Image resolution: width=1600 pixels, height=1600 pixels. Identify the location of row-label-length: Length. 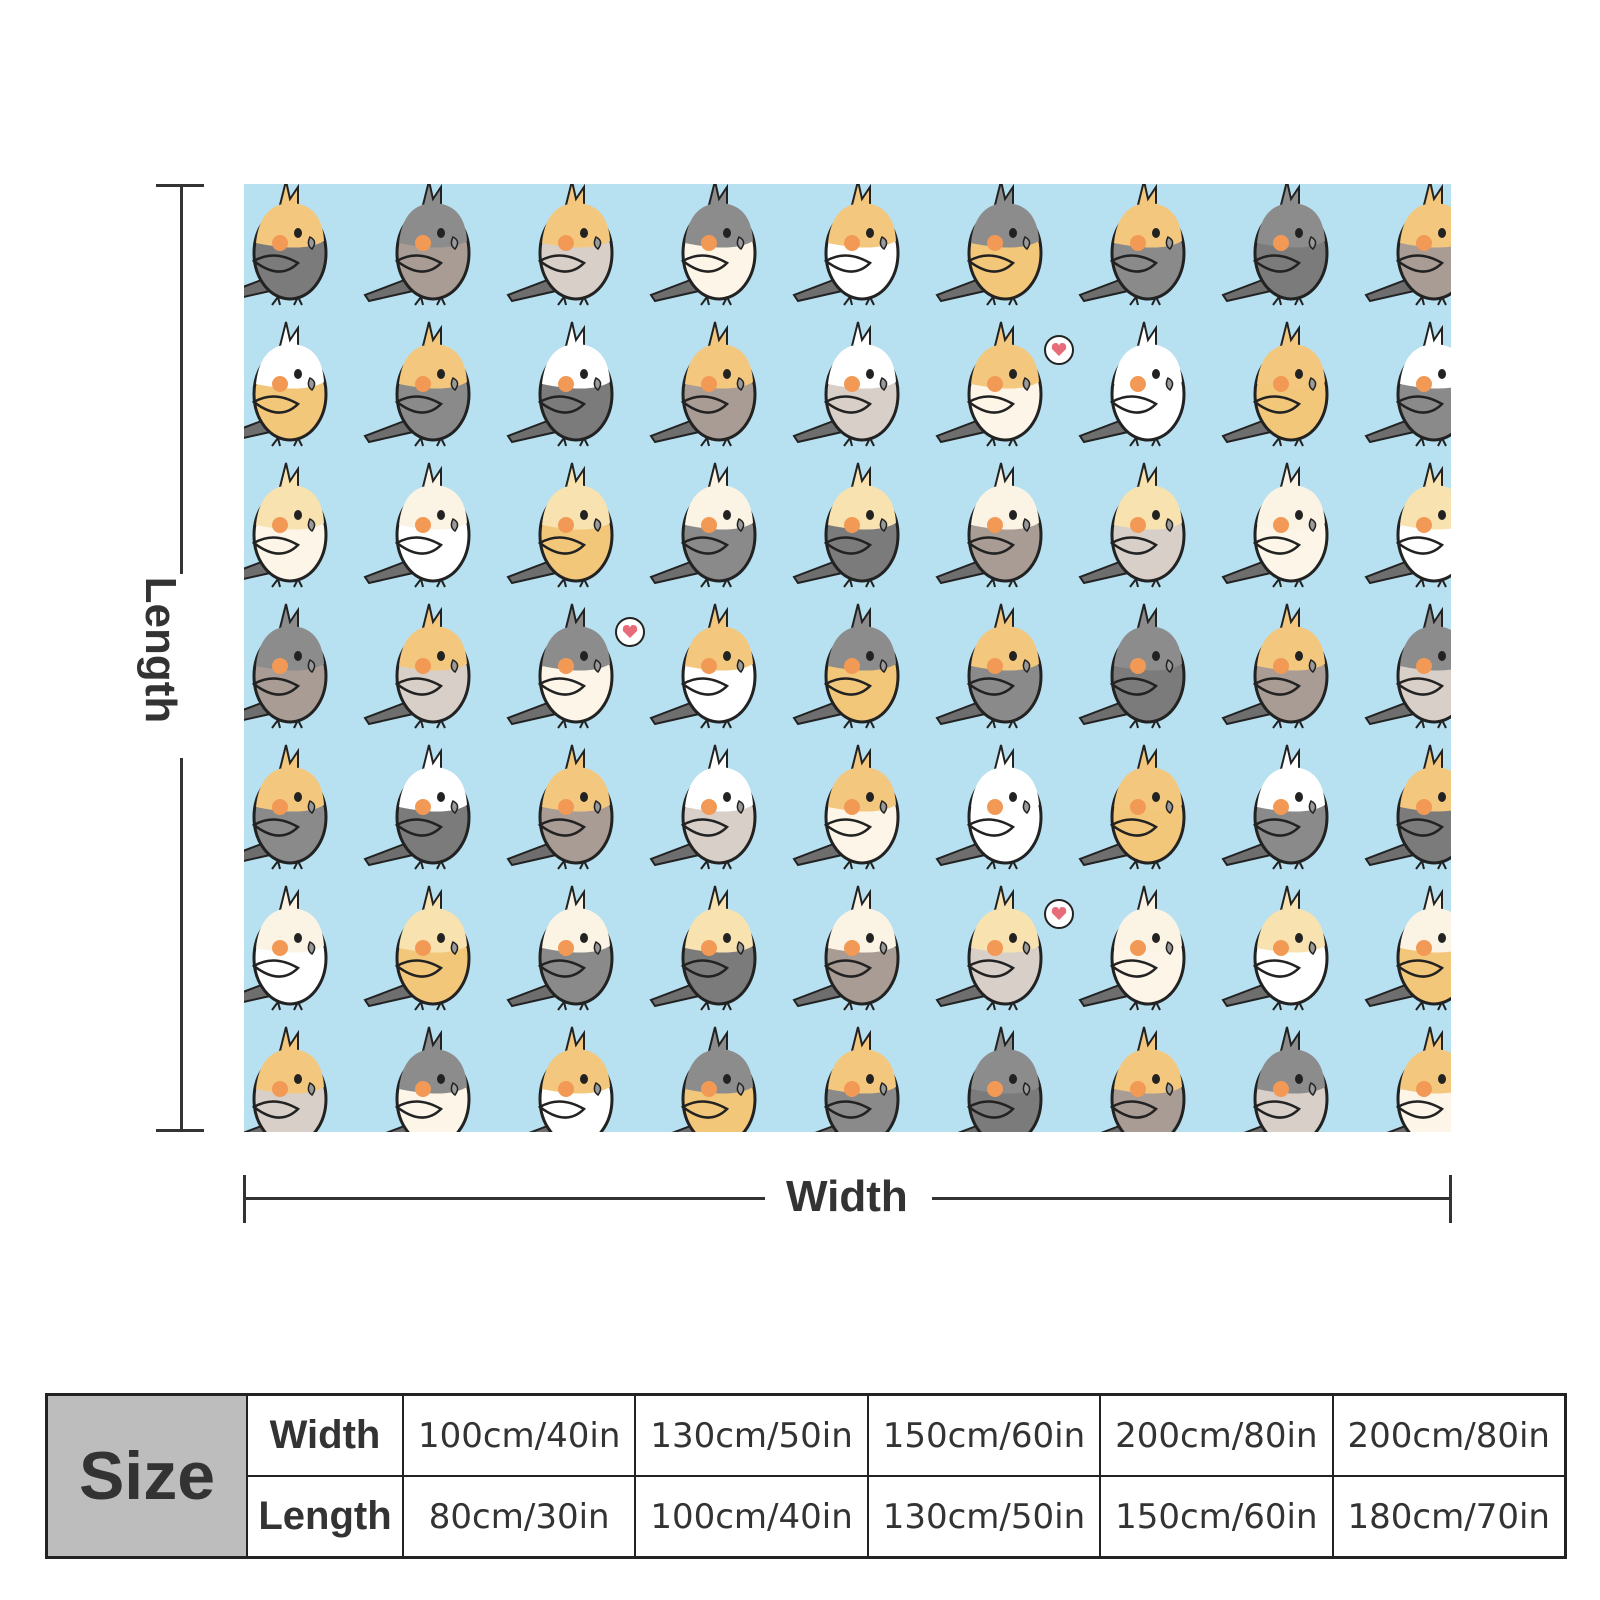
(325, 1517).